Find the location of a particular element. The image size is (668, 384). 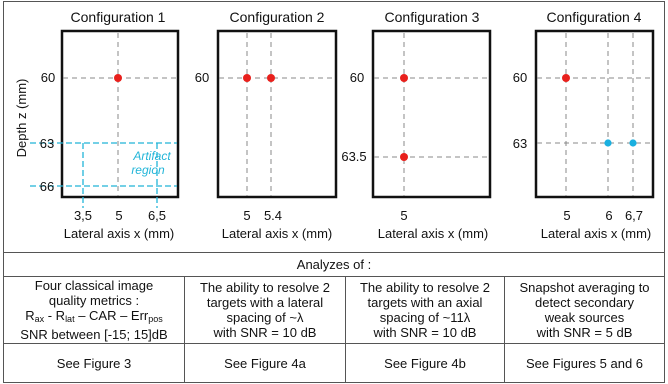

metric-r: R is located at coordinates (30, 315).